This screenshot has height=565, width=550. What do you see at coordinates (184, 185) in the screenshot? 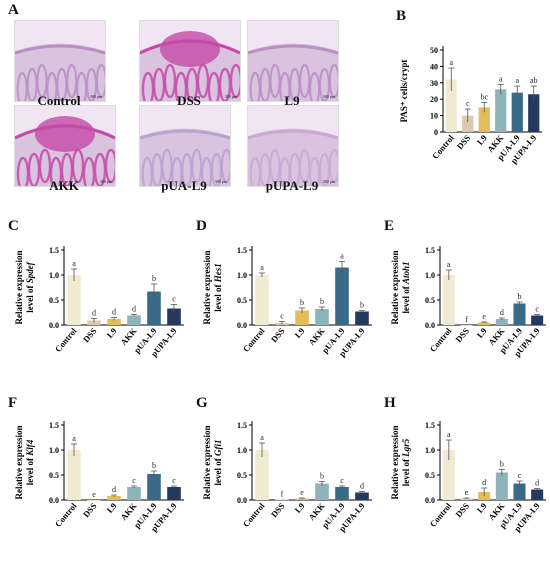
I see `histology-label: pUA-L9` at bounding box center [184, 185].